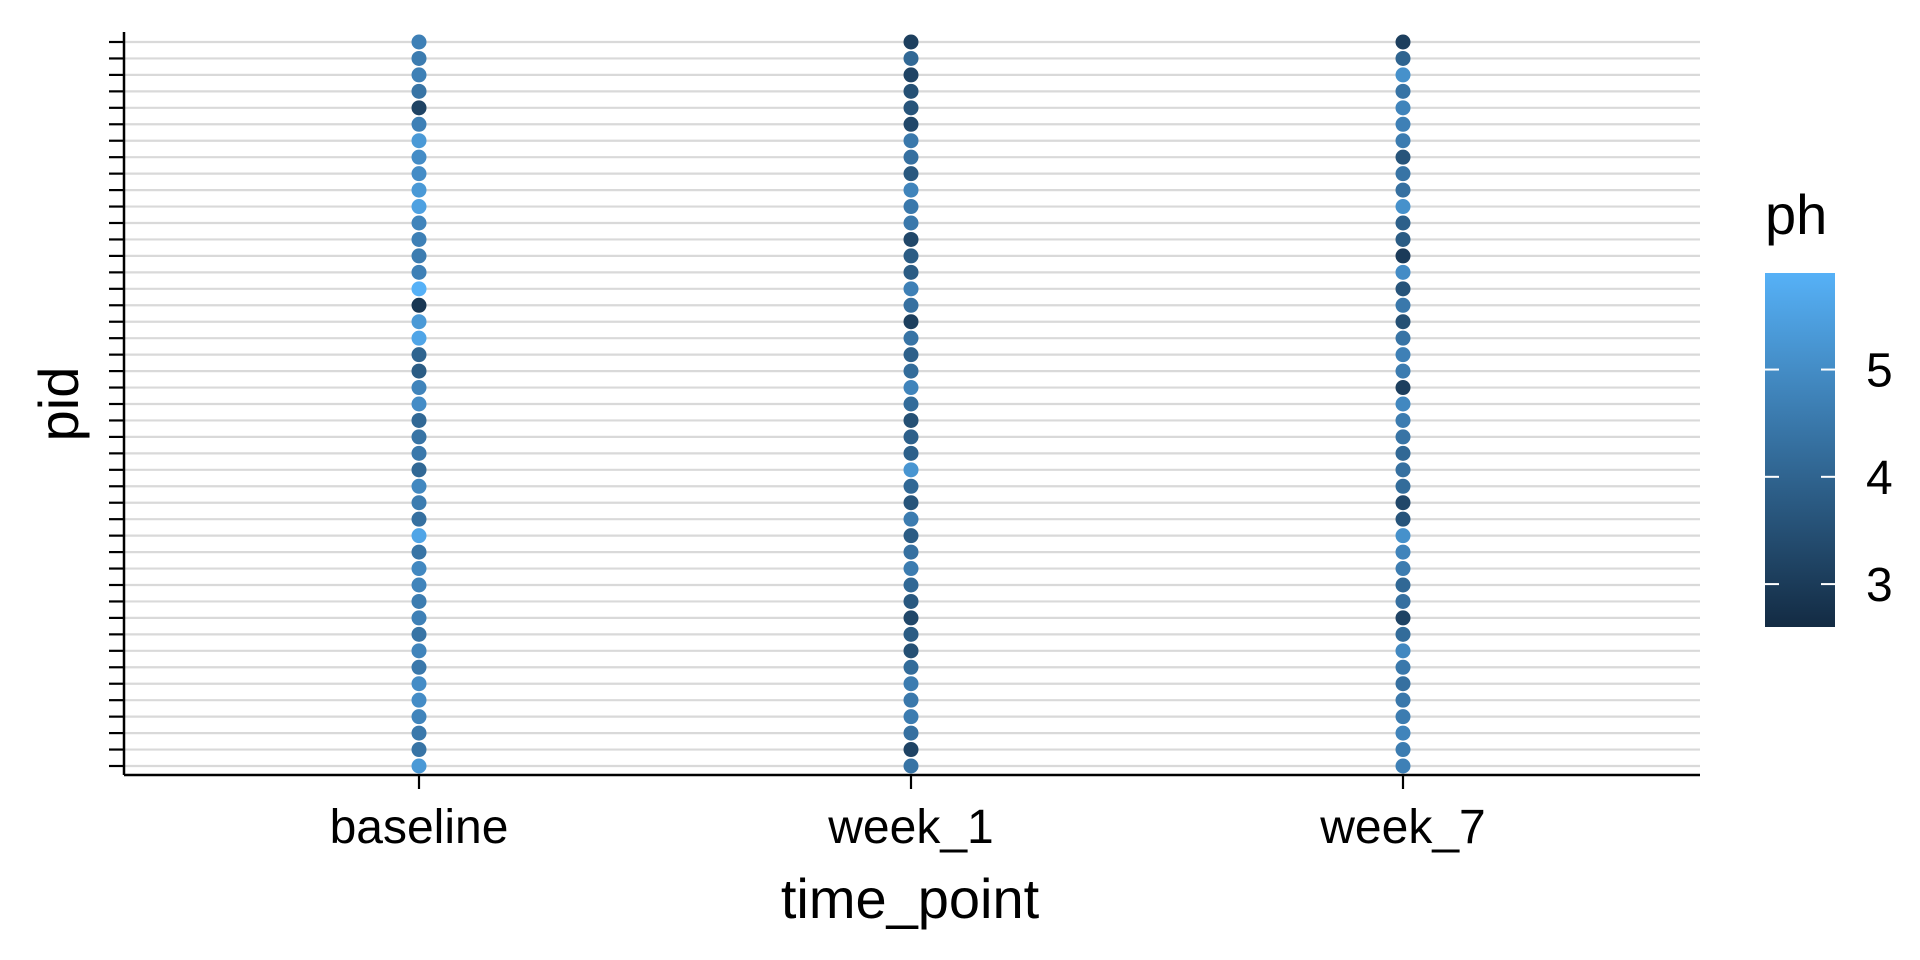 Image resolution: width=1920 pixels, height=960 pixels. I want to click on y-axis-ticks, so click(116, 404).